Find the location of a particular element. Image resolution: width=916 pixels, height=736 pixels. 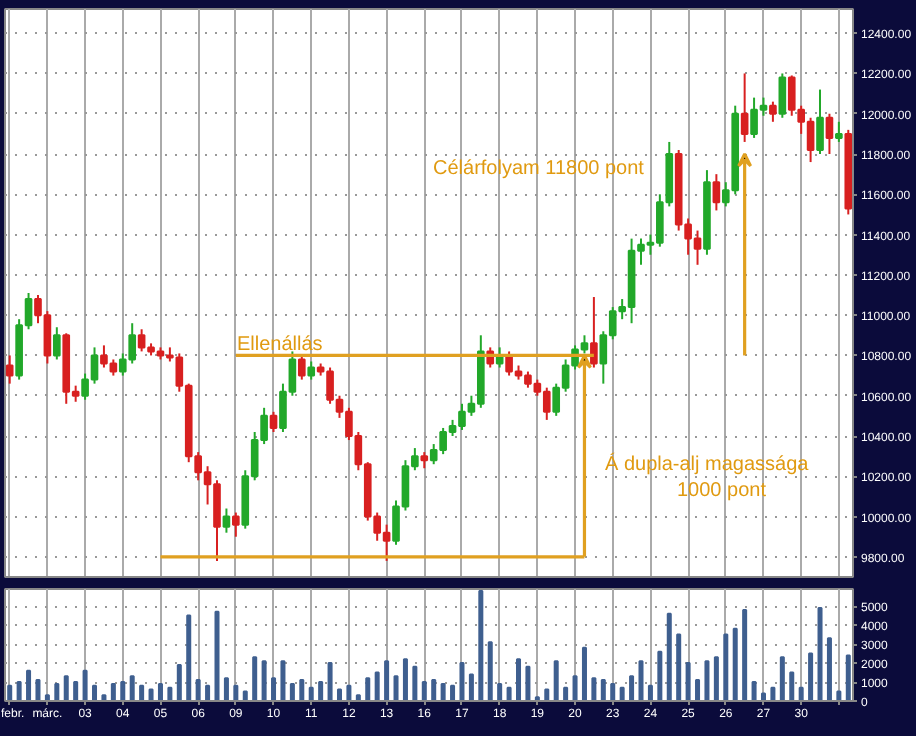

annotation: Á dupla-alj magassága is located at coordinates (707, 464).